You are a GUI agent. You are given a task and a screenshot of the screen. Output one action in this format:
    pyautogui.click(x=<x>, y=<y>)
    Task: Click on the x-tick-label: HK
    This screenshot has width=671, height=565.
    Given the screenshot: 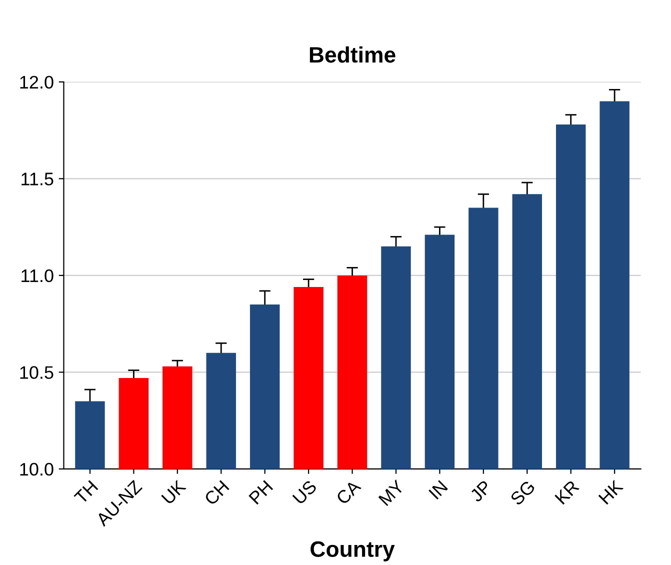 What is the action you would take?
    pyautogui.click(x=611, y=492)
    